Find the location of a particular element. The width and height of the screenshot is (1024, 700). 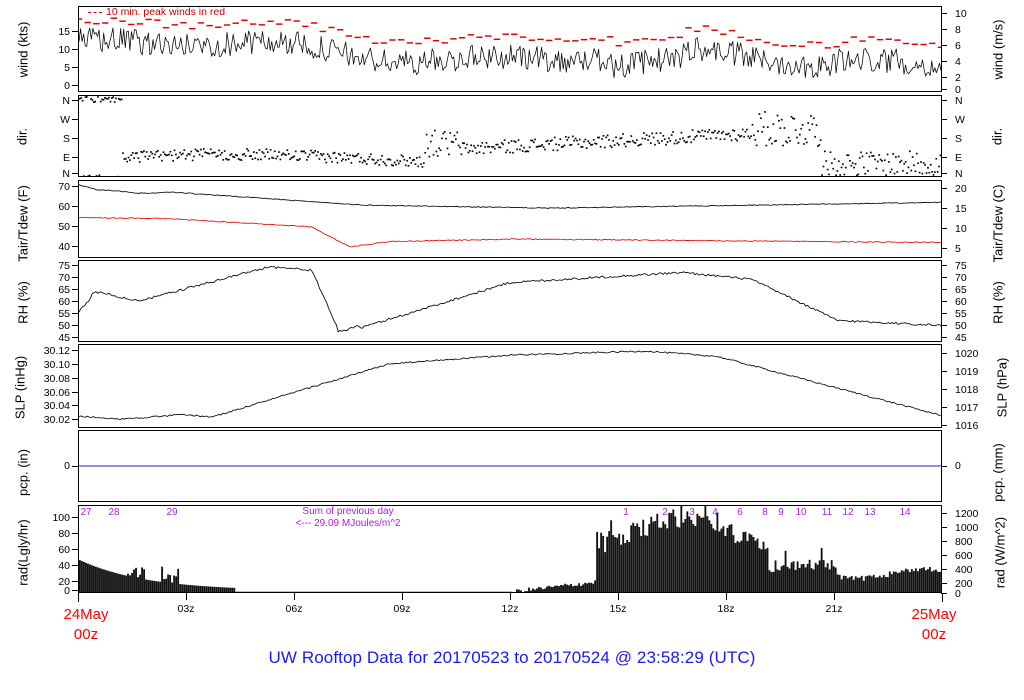

pcp-rtick-0: 0 is located at coordinates (958, 466).